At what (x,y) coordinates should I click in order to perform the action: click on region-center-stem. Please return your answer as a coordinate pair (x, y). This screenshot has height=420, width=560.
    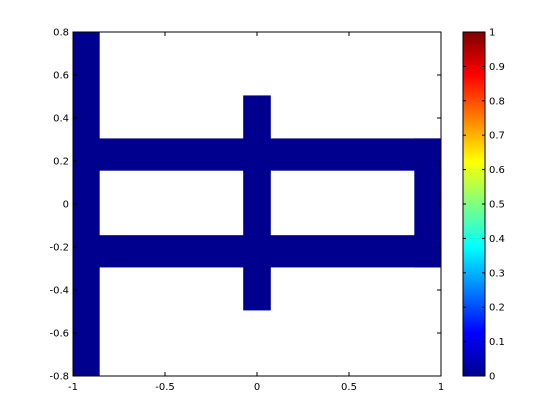
    Looking at the image, I should click on (257, 203).